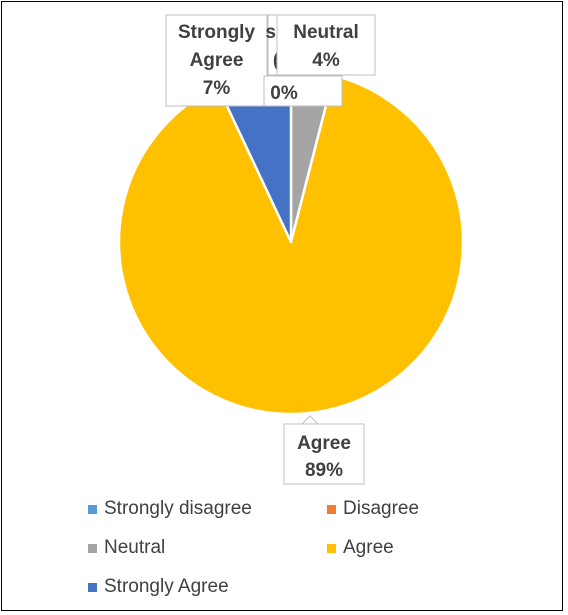 The height and width of the screenshot is (615, 568). Describe the element at coordinates (310, 420) in the screenshot. I see `data-label-pointer` at that location.